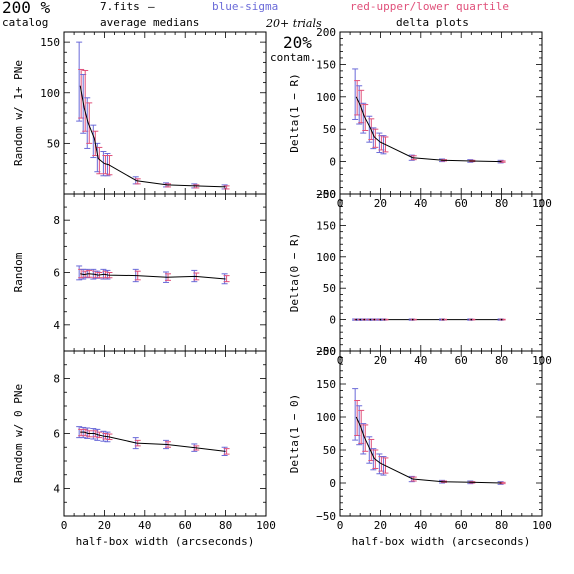 The width and height of the screenshot is (574, 574). I want to click on catalog-label: catalog, so click(25, 22).